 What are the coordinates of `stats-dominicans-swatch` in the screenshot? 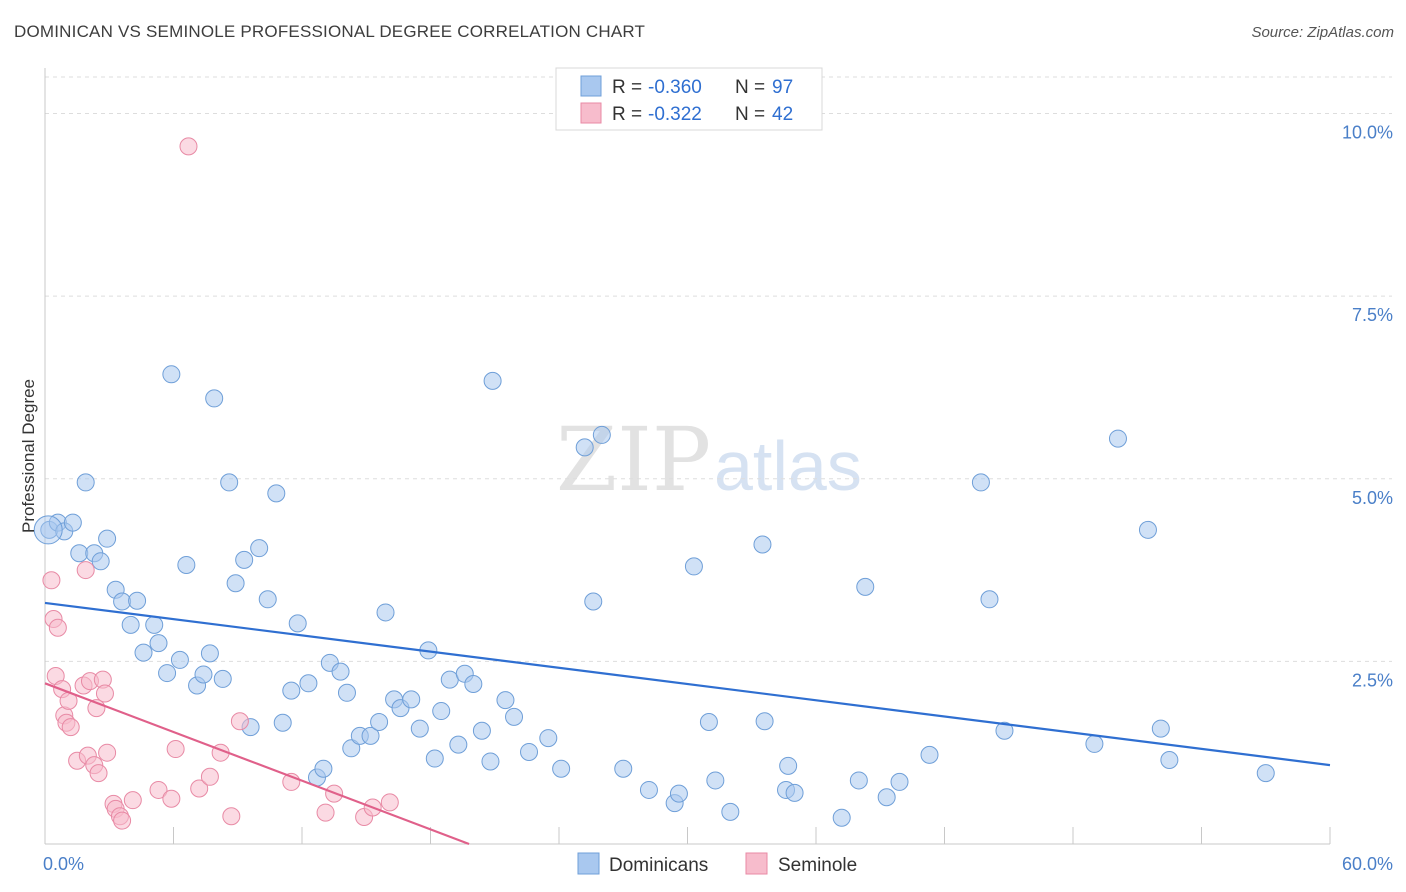 It's located at (591, 86).